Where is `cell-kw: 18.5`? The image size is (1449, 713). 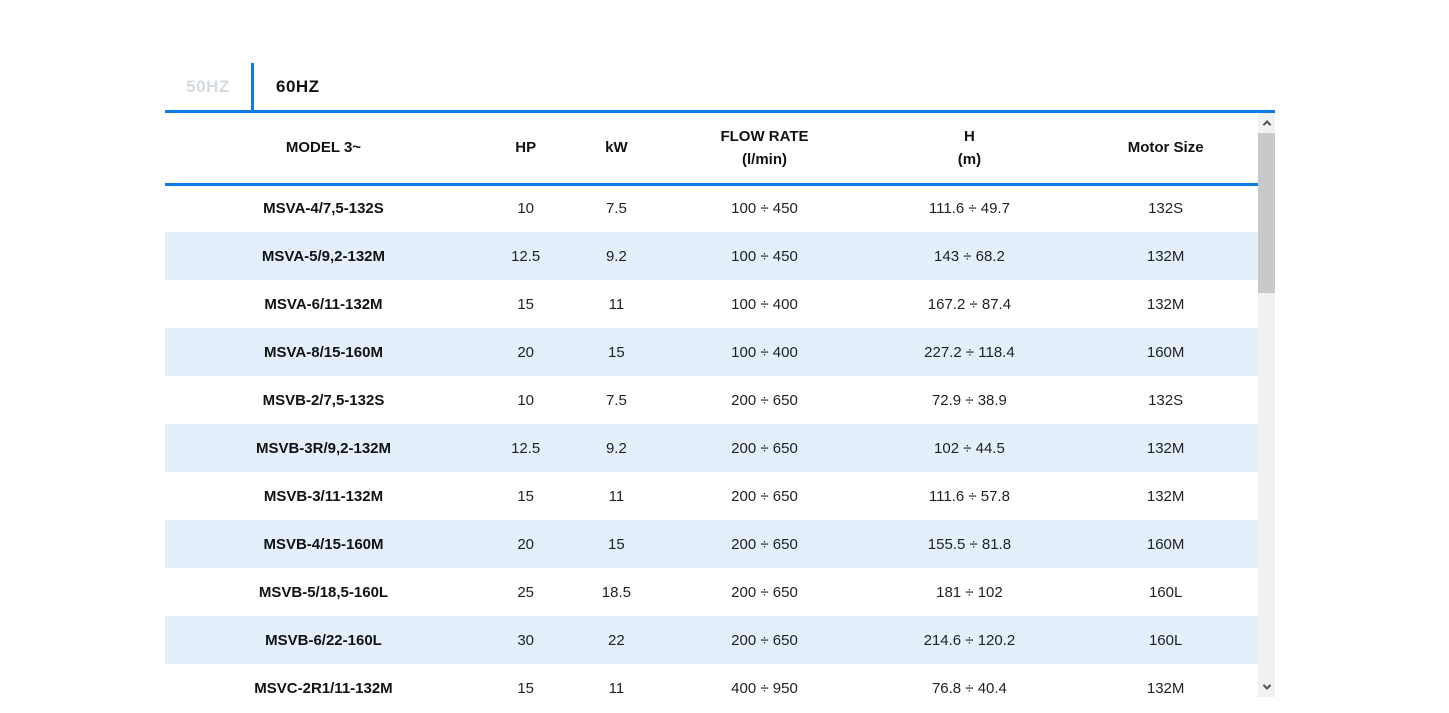 cell-kw: 18.5 is located at coordinates (616, 592).